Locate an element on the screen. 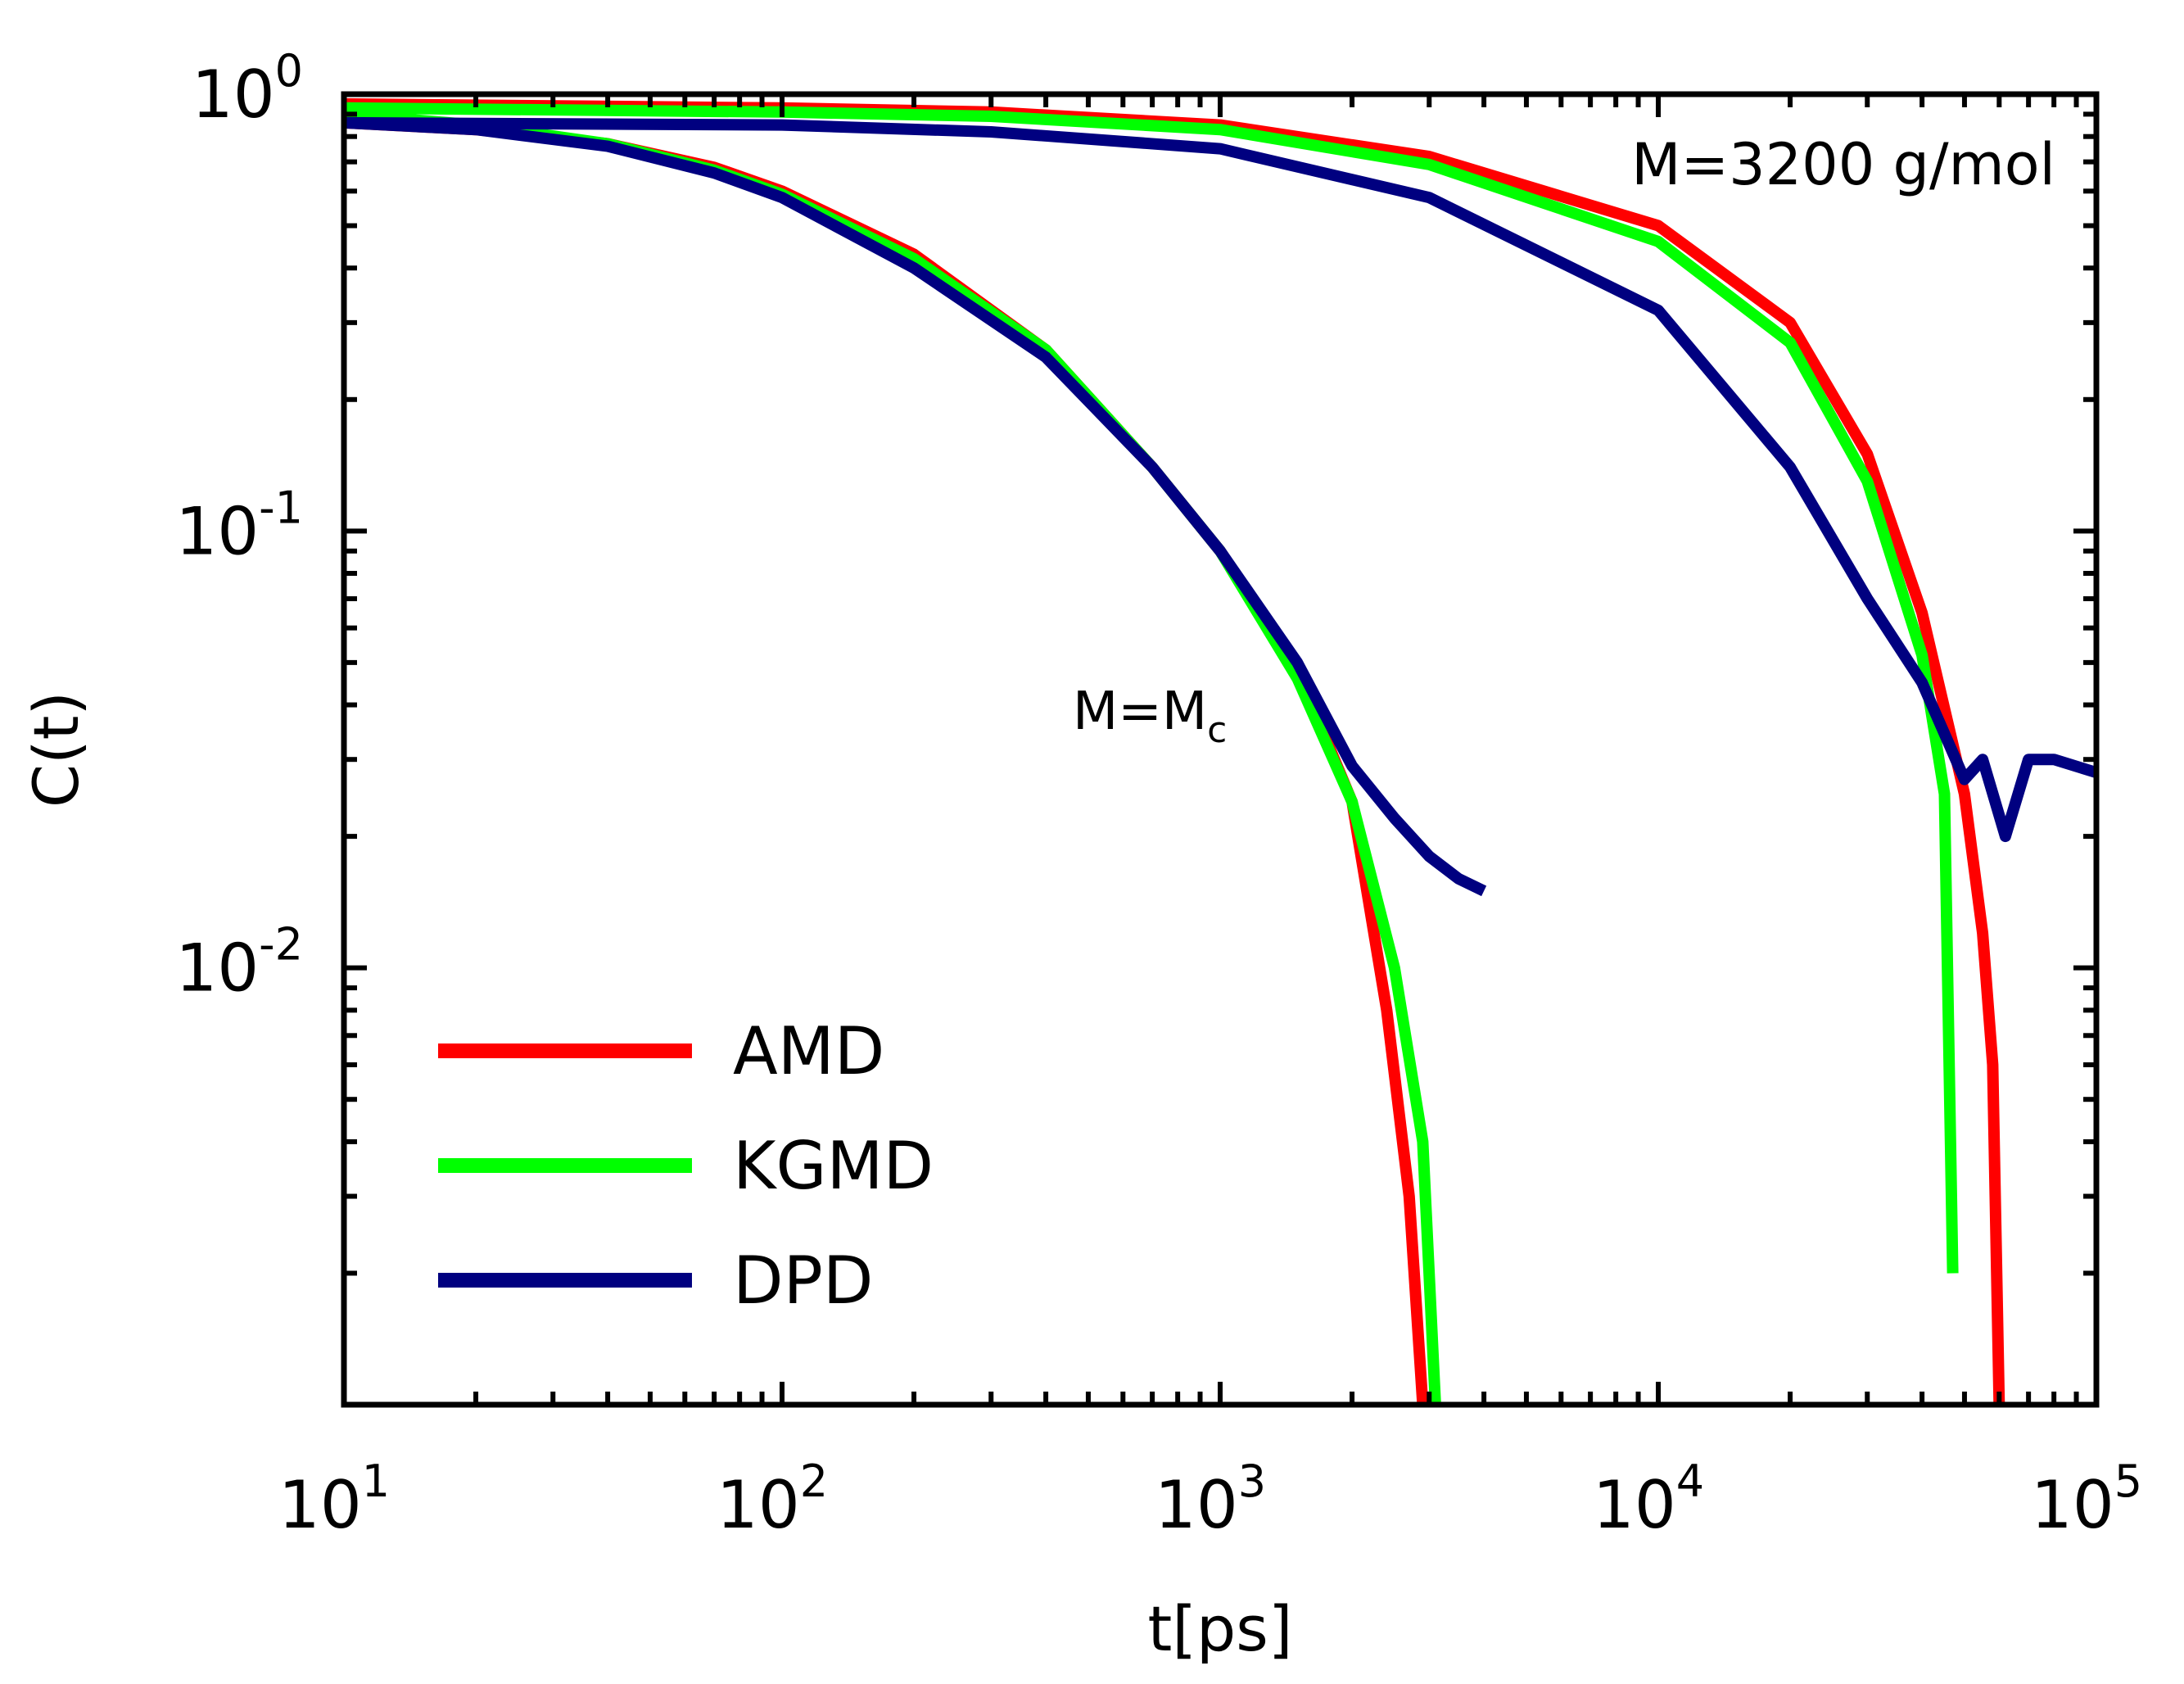  y-tick-label: 10⁻¹ is located at coordinates (239, 525).